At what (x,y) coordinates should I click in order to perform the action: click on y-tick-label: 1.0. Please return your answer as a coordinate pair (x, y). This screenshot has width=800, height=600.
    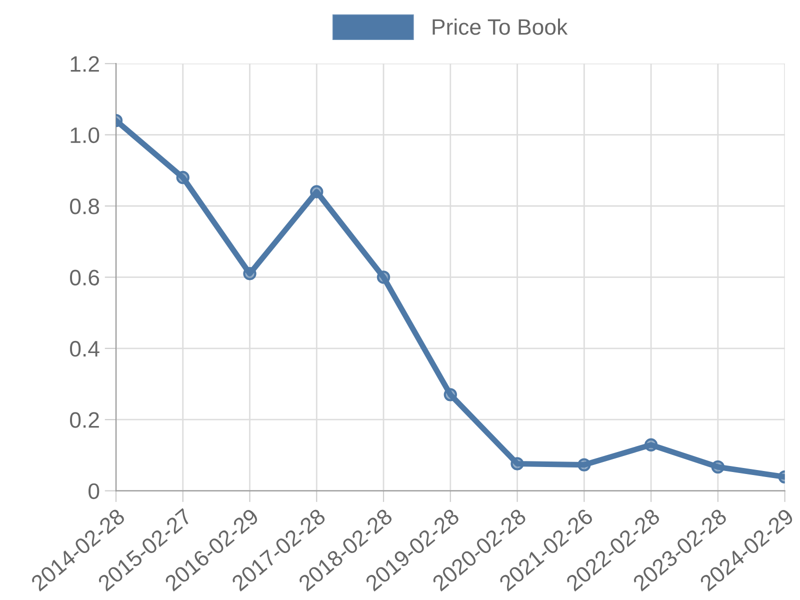
    Looking at the image, I should click on (85, 135).